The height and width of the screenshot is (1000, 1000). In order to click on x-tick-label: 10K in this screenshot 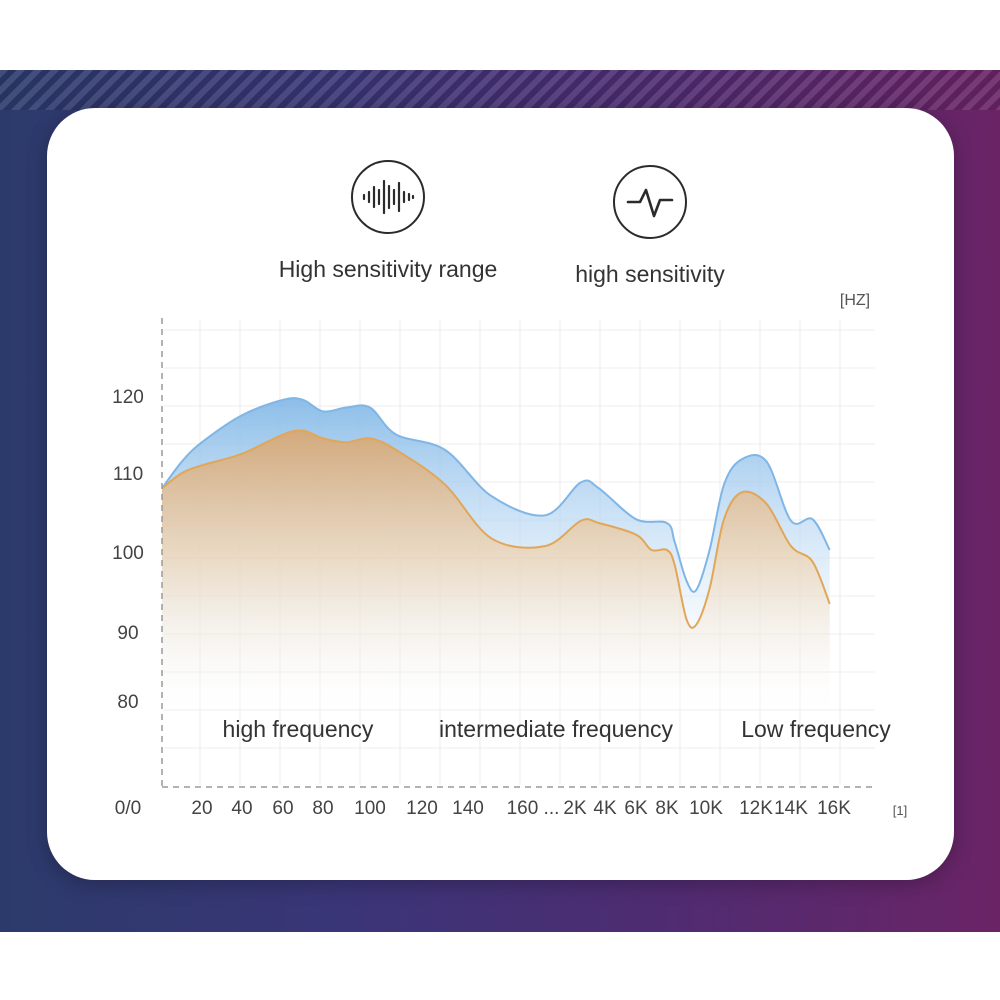, I will do `click(706, 808)`.